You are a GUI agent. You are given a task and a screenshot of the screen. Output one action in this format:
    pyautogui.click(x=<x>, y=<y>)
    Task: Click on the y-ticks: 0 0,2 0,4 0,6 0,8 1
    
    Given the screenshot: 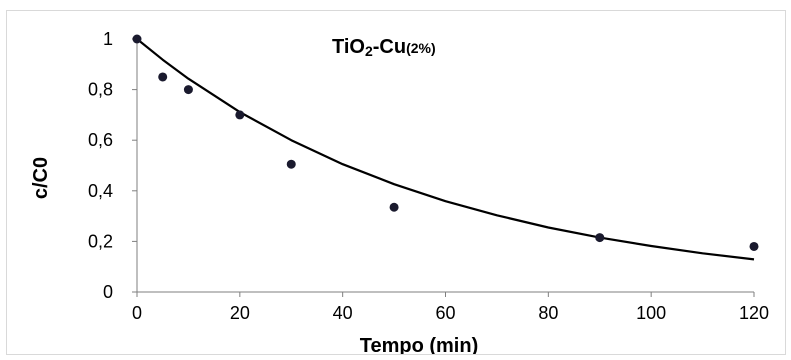 What is the action you would take?
    pyautogui.click(x=112, y=165)
    